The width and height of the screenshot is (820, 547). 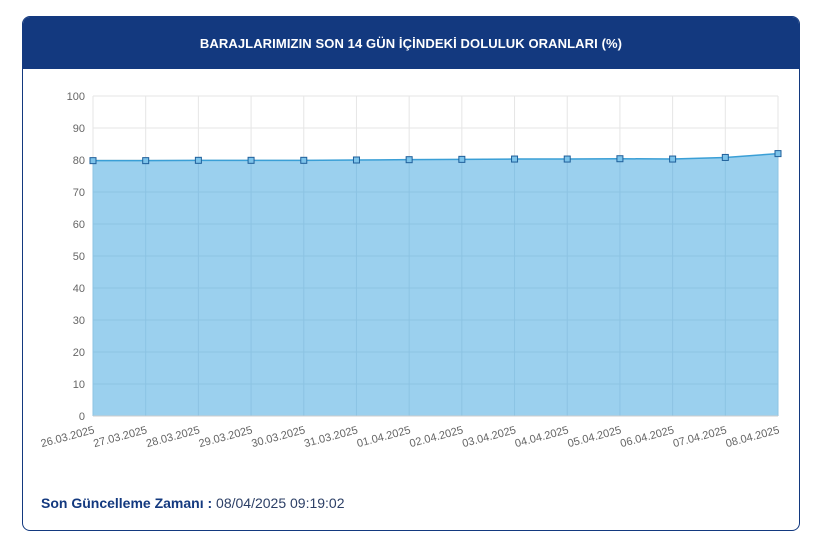 What do you see at coordinates (384, 437) in the screenshot?
I see `x-tick-label: 01.04.2025` at bounding box center [384, 437].